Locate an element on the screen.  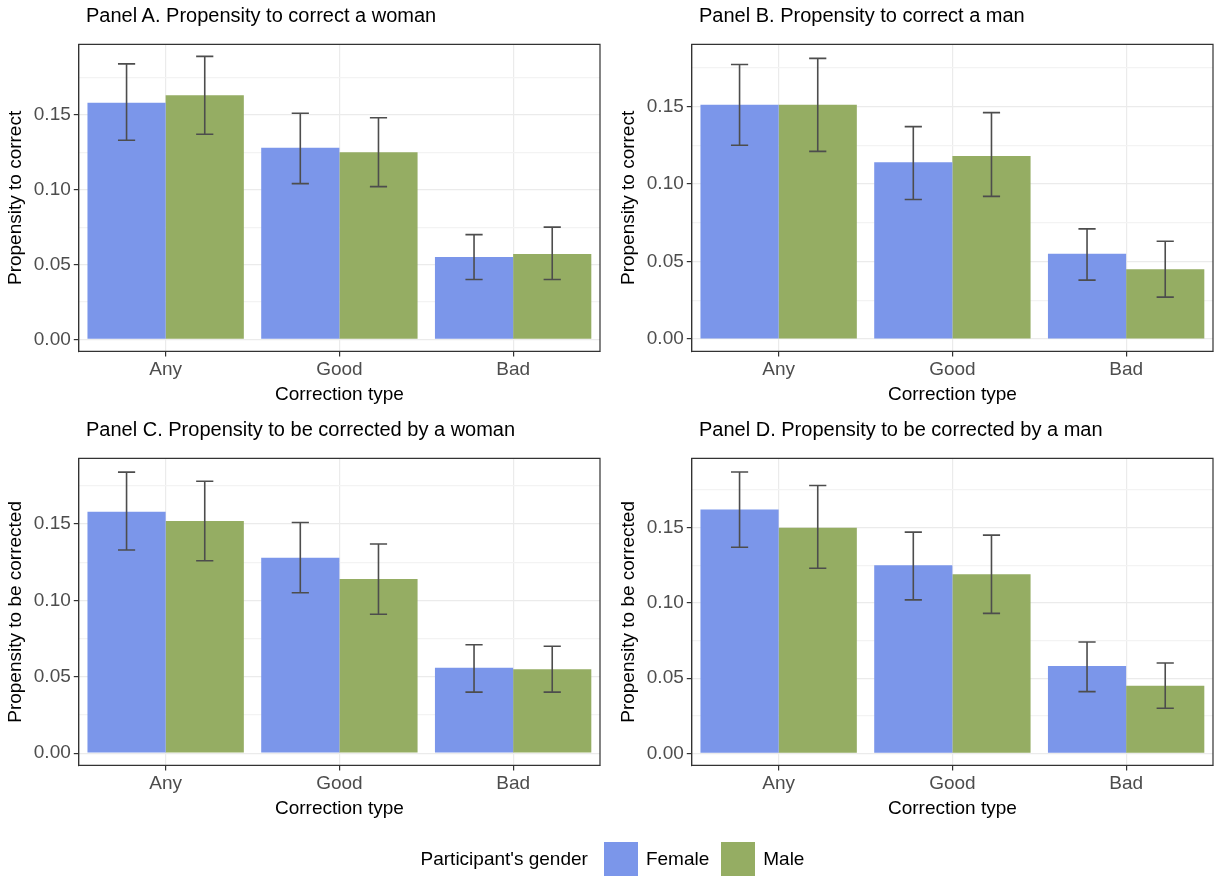
chart-title: Panel D. Propensity to be corrected by a man is located at coordinates (901, 429).